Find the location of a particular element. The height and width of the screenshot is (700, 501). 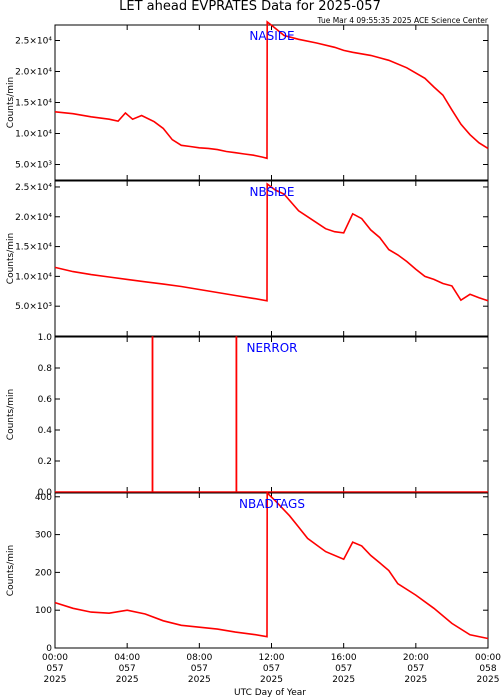

chart-title: LET ahead EVPRATES Data for 2025-057 is located at coordinates (250, 7).